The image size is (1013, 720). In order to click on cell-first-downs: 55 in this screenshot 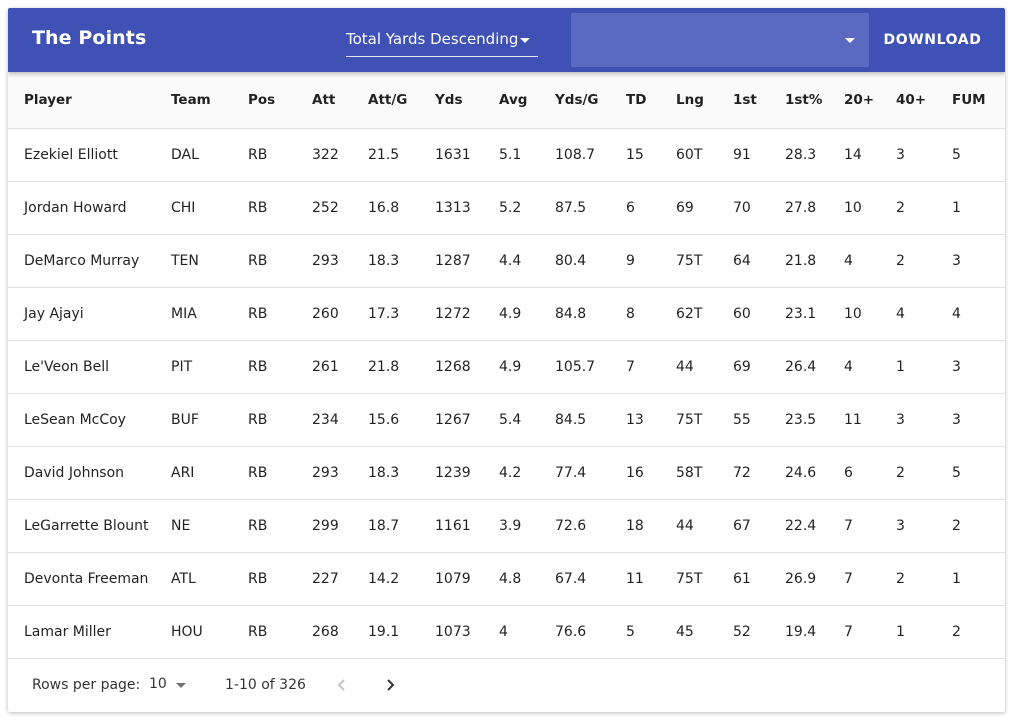, I will do `click(759, 420)`.